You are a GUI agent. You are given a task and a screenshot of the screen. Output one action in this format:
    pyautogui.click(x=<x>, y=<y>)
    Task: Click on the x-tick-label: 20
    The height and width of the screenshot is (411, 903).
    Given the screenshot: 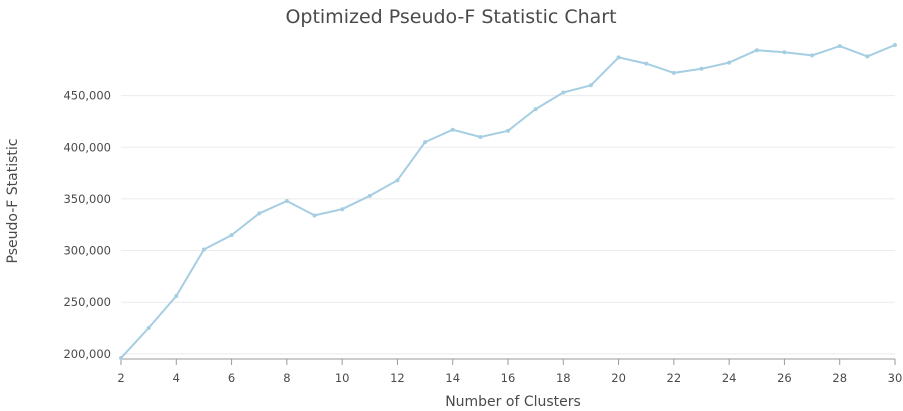 What is the action you would take?
    pyautogui.click(x=618, y=378)
    